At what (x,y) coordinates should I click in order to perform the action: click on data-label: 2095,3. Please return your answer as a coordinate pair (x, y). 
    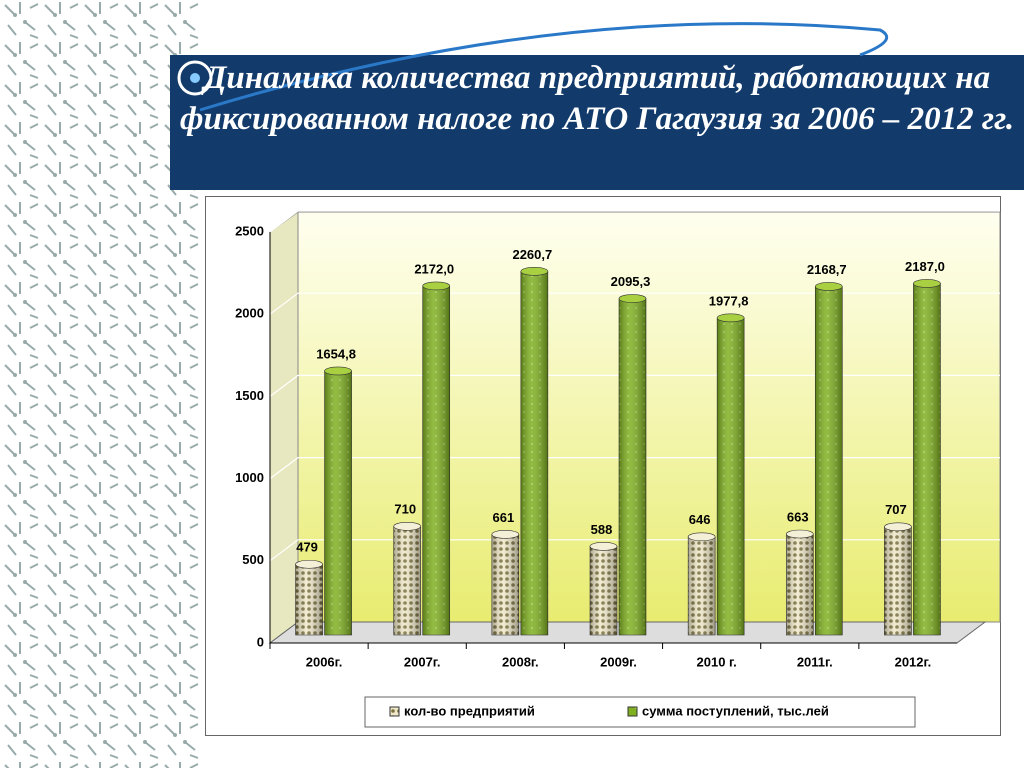
    Looking at the image, I should click on (631, 281).